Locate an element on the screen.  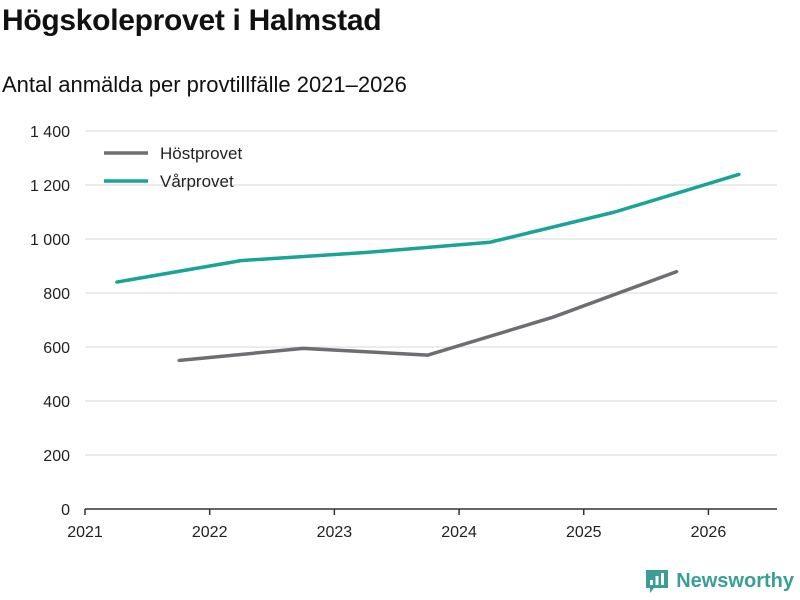
y-tick-label-1000: 1 000 is located at coordinates (50, 240).